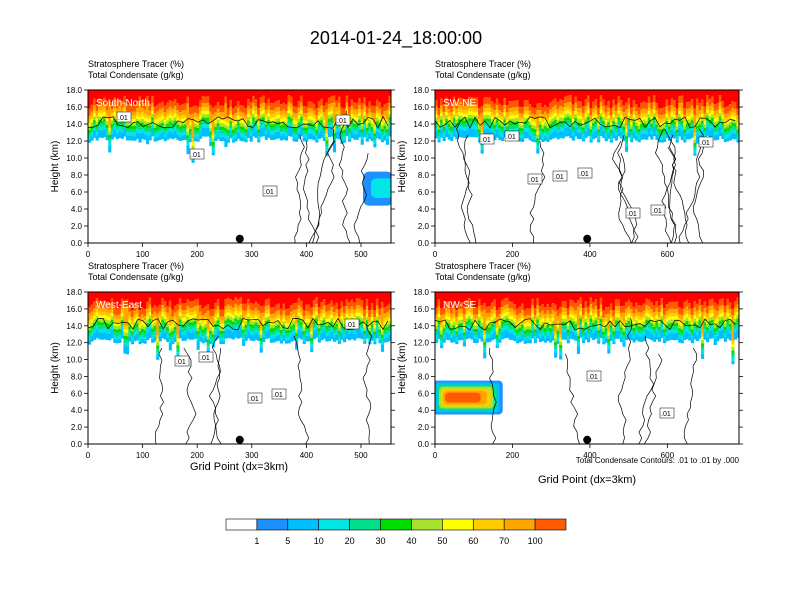  What do you see at coordinates (559, 177) in the screenshot?
I see `contour-label: .01` at bounding box center [559, 177].